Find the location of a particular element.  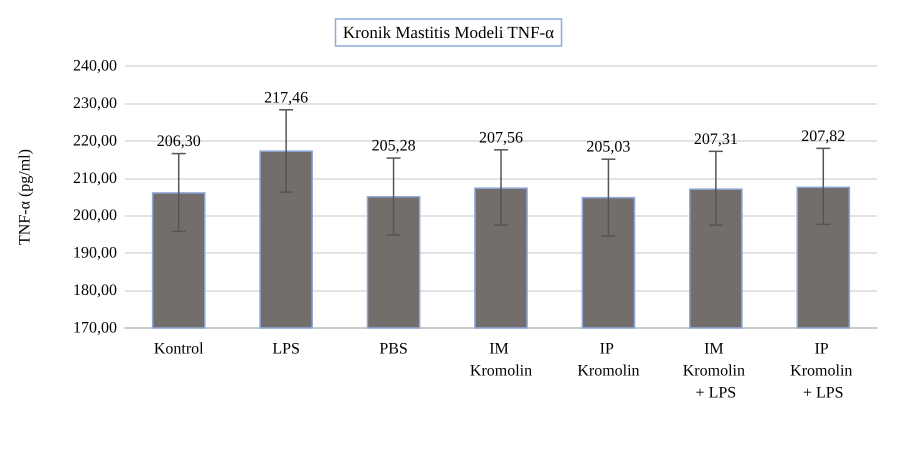

y-tick-label: 230,00 is located at coordinates (95, 103).